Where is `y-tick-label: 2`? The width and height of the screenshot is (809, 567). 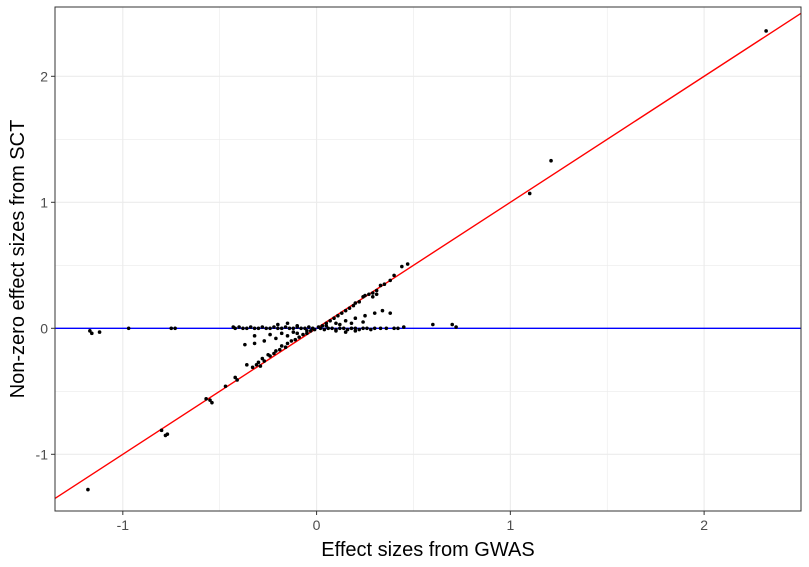 y-tick-label: 2 is located at coordinates (44, 76).